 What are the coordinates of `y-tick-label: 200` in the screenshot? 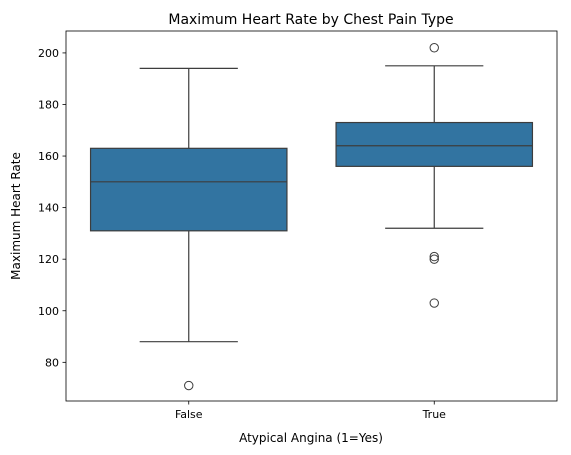 It's located at (48, 53).